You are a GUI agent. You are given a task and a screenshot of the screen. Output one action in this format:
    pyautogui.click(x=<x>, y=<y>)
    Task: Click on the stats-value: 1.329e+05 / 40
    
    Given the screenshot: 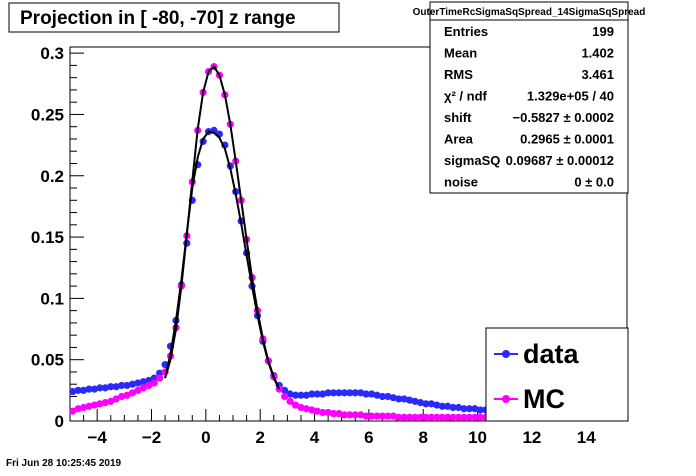 What is the action you would take?
    pyautogui.click(x=570, y=96)
    